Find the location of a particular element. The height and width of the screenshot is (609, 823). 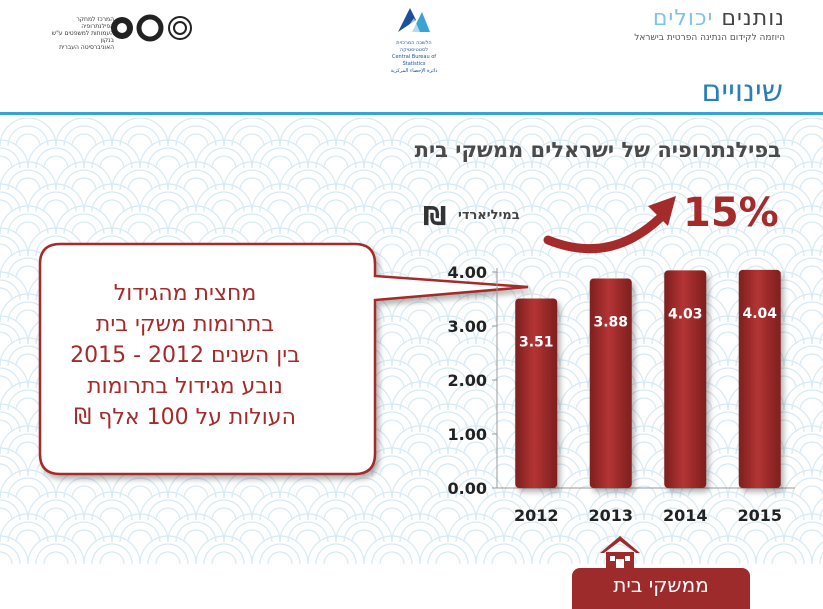

x-tick-label-2013: 2013 is located at coordinates (610, 515).